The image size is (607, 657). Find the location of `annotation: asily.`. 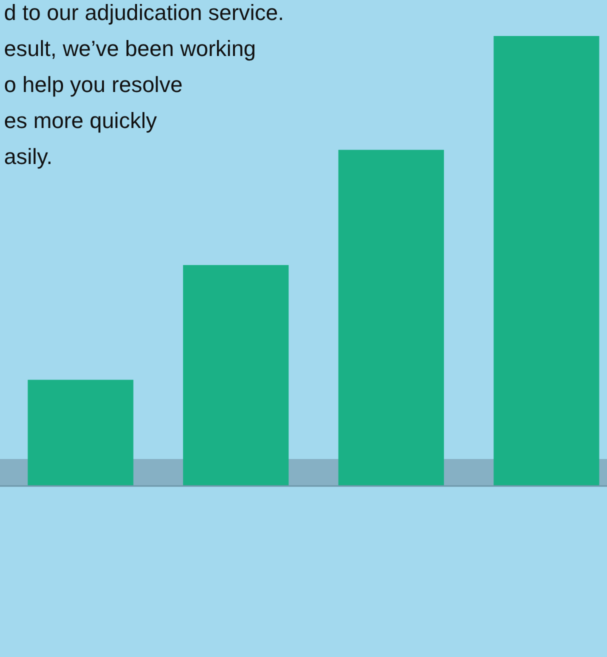

annotation: asily. is located at coordinates (28, 156).